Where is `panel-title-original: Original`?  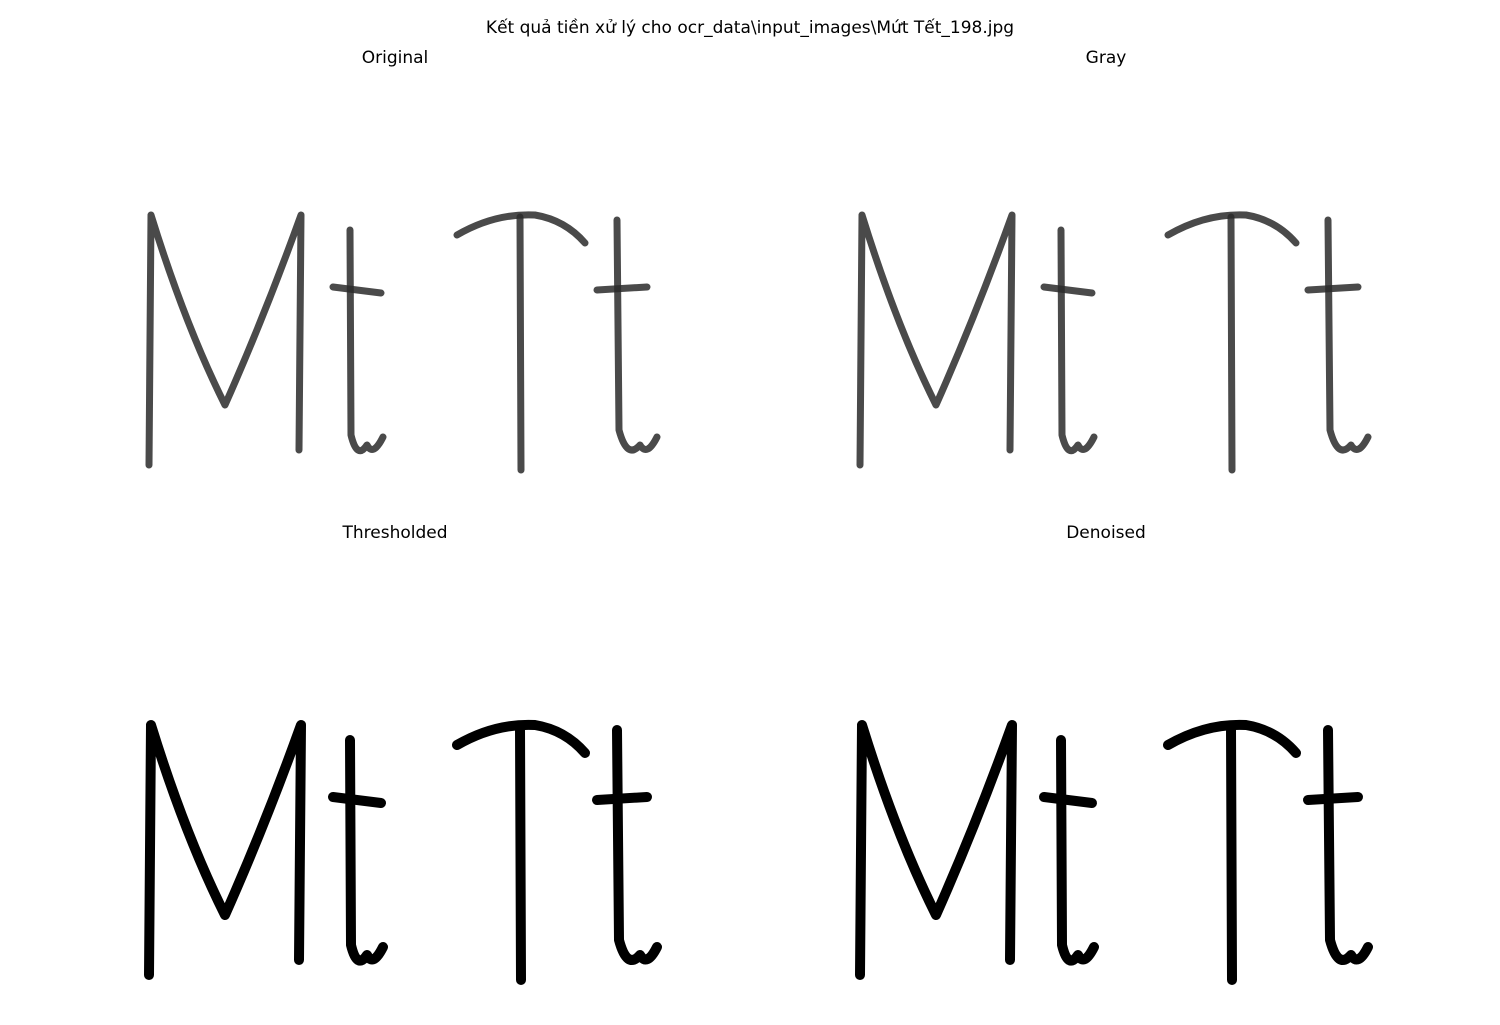 panel-title-original: Original is located at coordinates (395, 58).